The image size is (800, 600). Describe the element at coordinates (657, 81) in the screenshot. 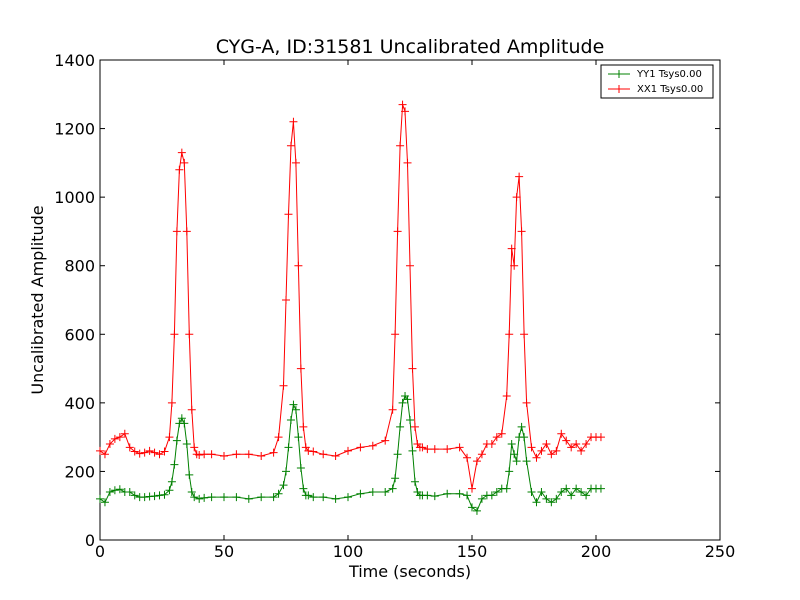

I see `legend: YY1 Tsys0.00 XX1 Tsys0.00` at that location.